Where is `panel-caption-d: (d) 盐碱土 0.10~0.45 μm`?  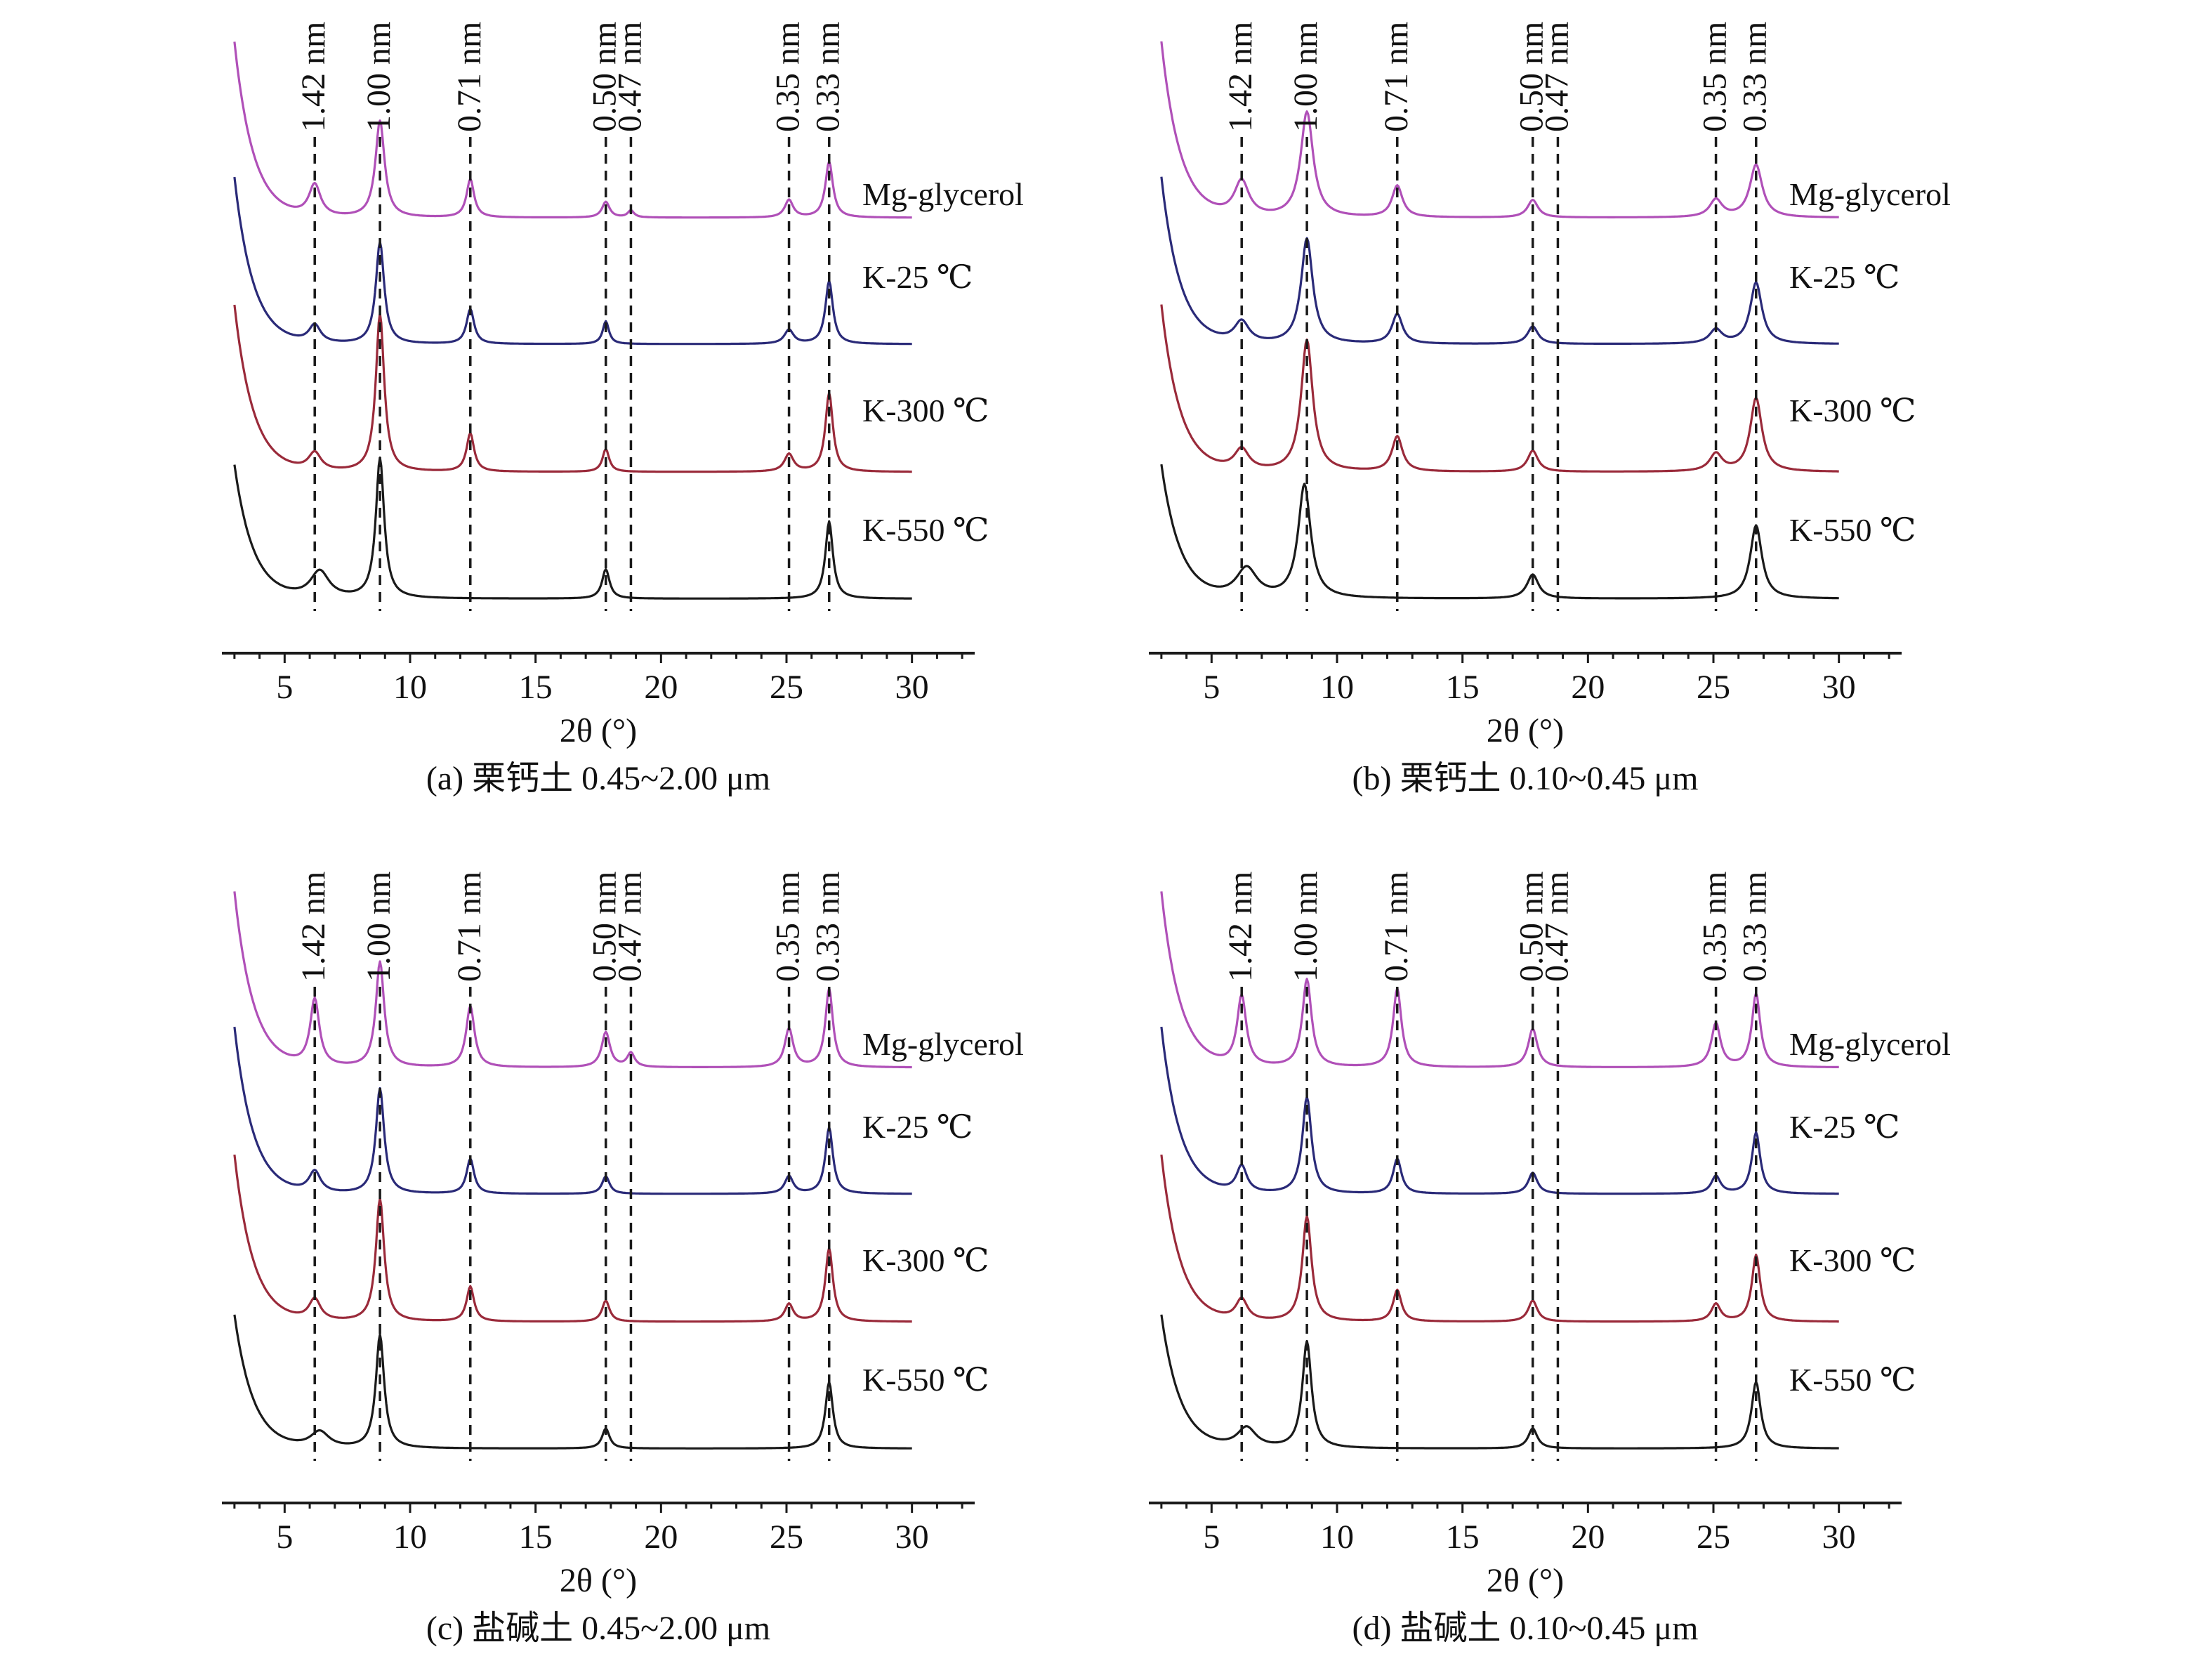
panel-caption-d: (d) 盐碱土 0.10~0.45 μm is located at coordinates (1525, 1628).